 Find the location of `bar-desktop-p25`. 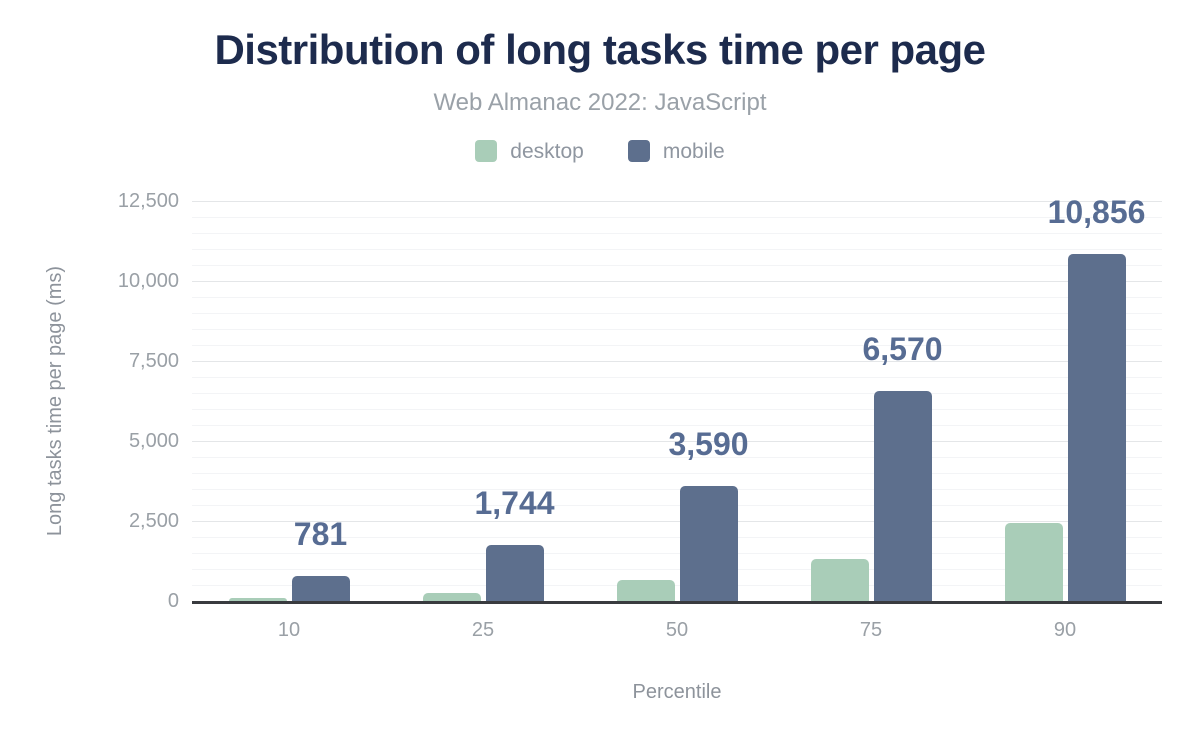

bar-desktop-p25 is located at coordinates (451, 597).